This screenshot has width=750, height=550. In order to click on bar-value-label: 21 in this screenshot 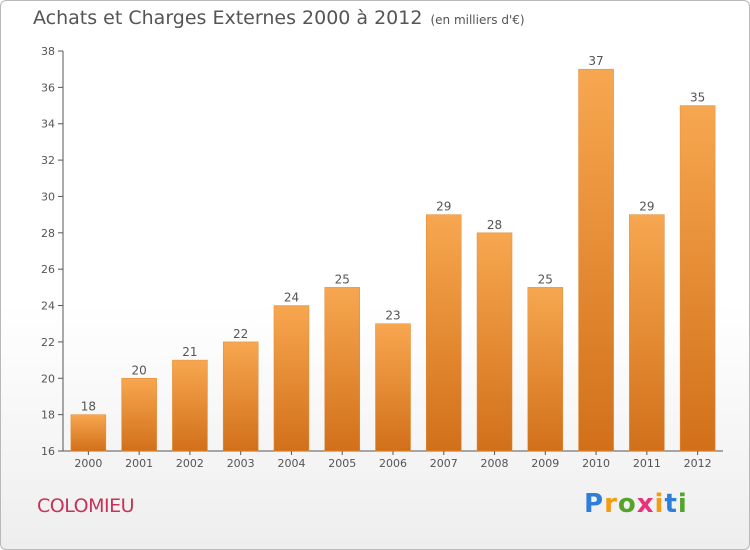, I will do `click(189, 352)`.